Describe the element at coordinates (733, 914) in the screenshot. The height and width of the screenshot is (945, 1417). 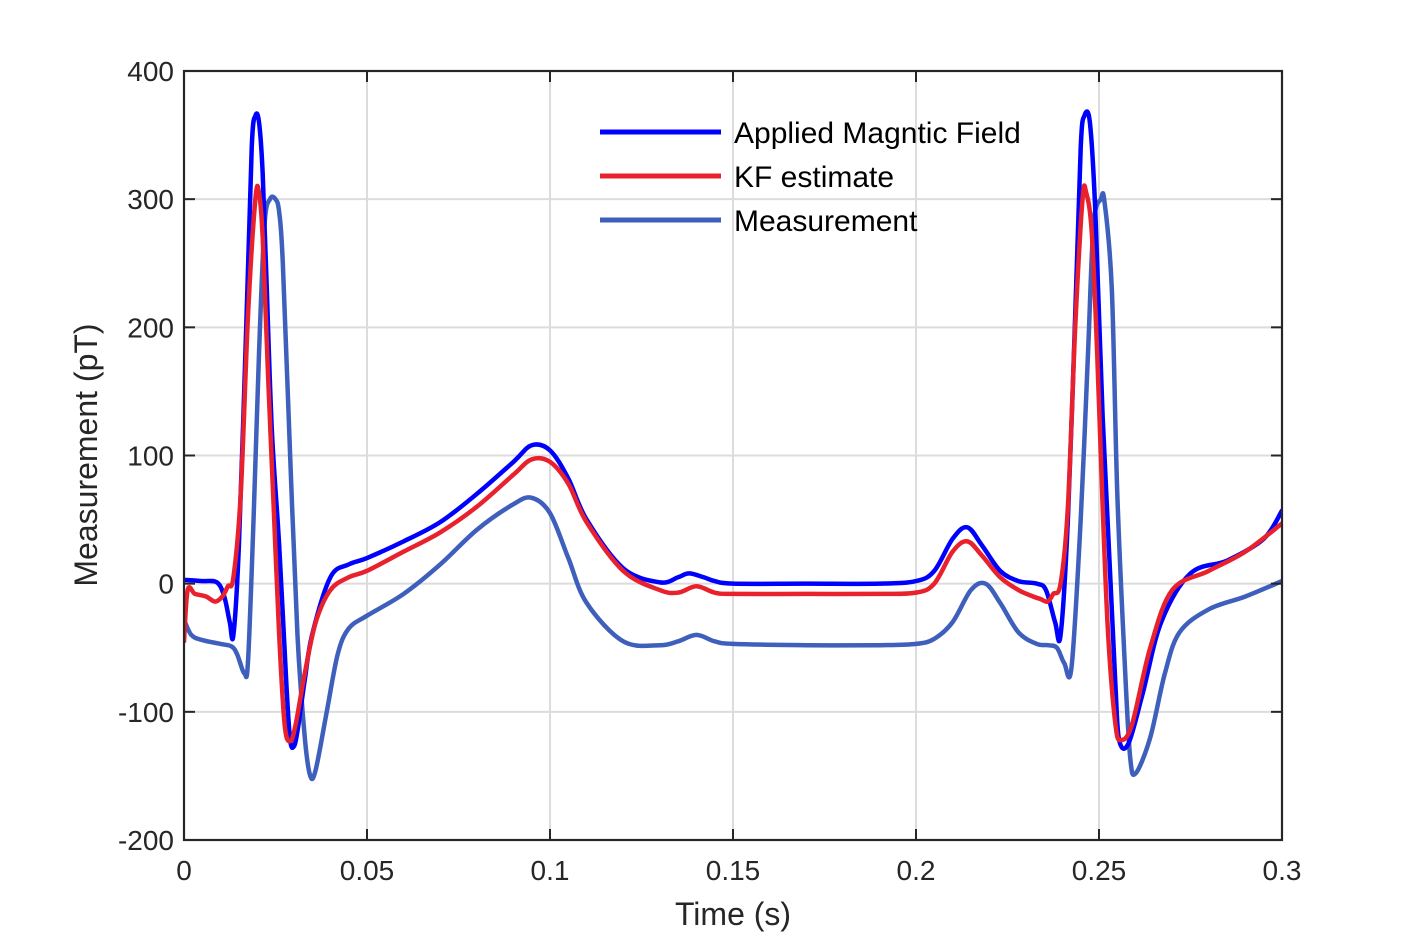
I see `x-axis-label: Time (s)` at that location.